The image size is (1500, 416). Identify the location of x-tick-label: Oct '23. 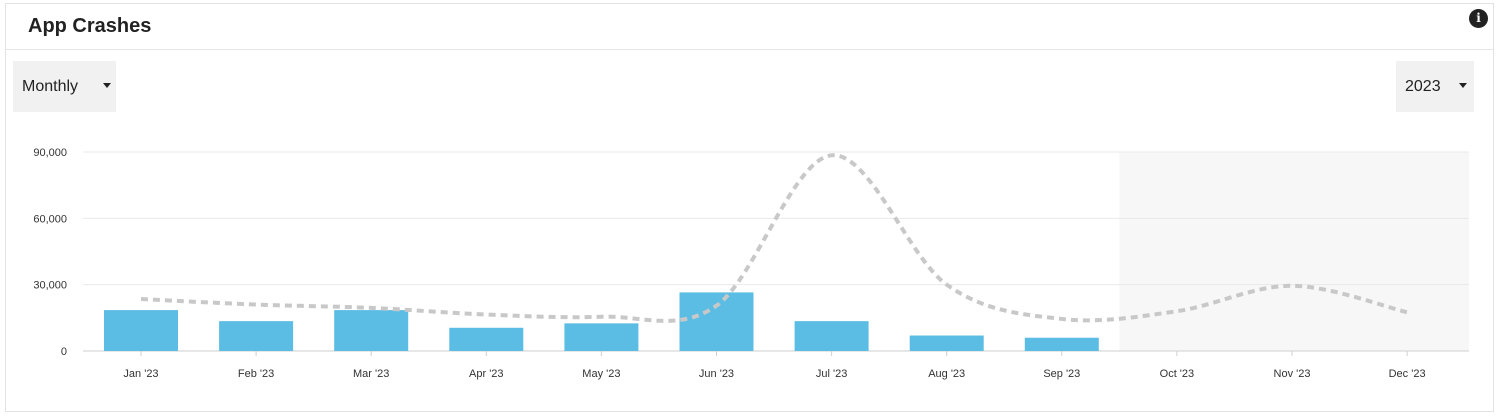
(1177, 374).